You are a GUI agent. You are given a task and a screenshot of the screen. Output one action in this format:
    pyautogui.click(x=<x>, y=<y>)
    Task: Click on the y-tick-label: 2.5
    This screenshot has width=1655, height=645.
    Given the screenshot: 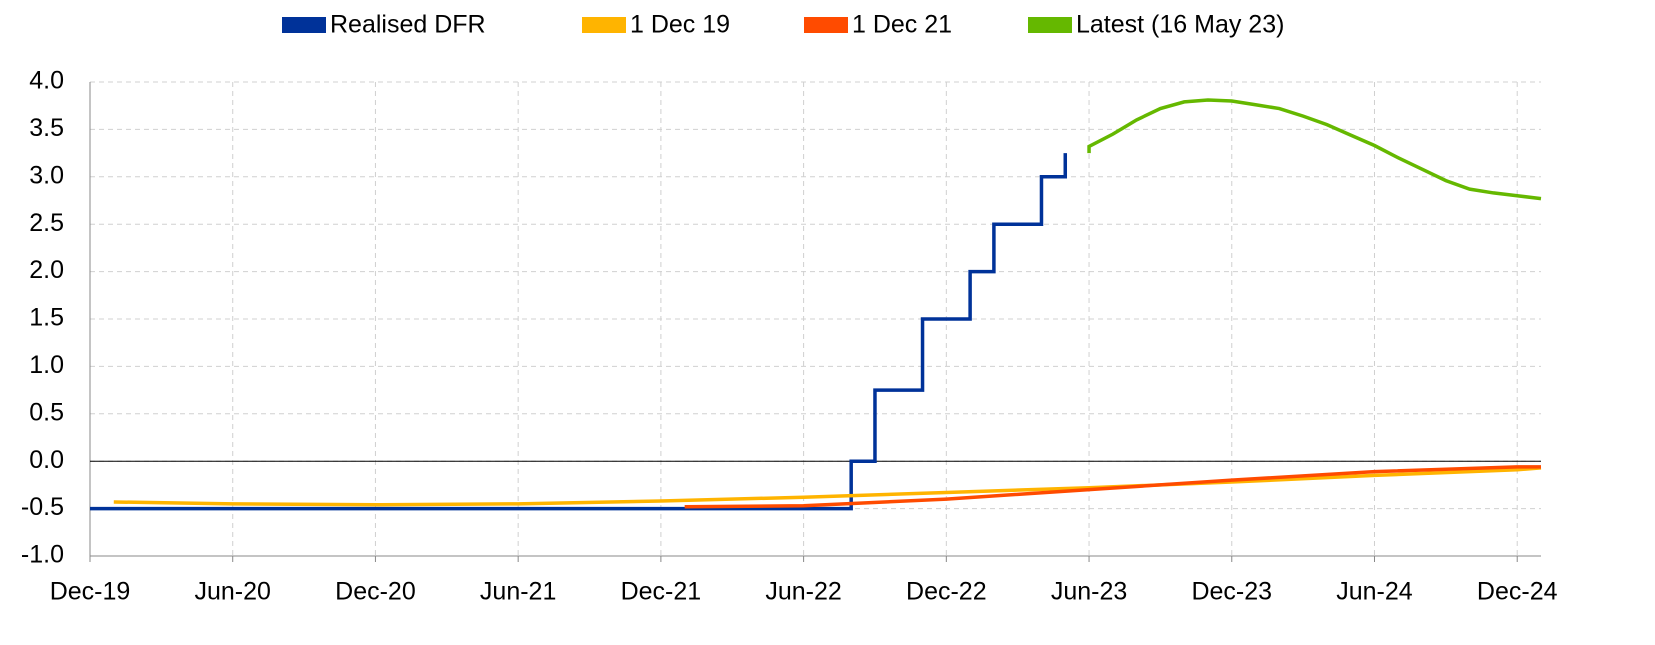 What is the action you would take?
    pyautogui.click(x=46, y=223)
    